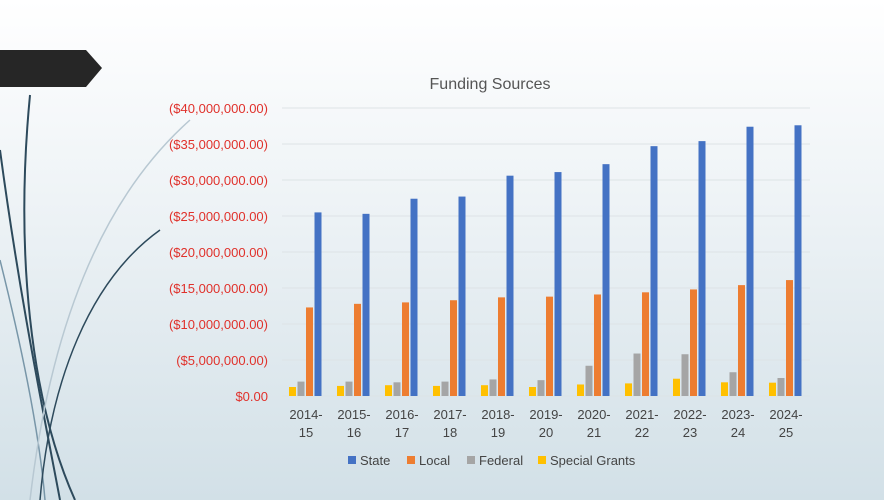 The height and width of the screenshot is (500, 884). Describe the element at coordinates (218, 108) in the screenshot. I see `y-tick-label: ($40,000,000.00)` at that location.